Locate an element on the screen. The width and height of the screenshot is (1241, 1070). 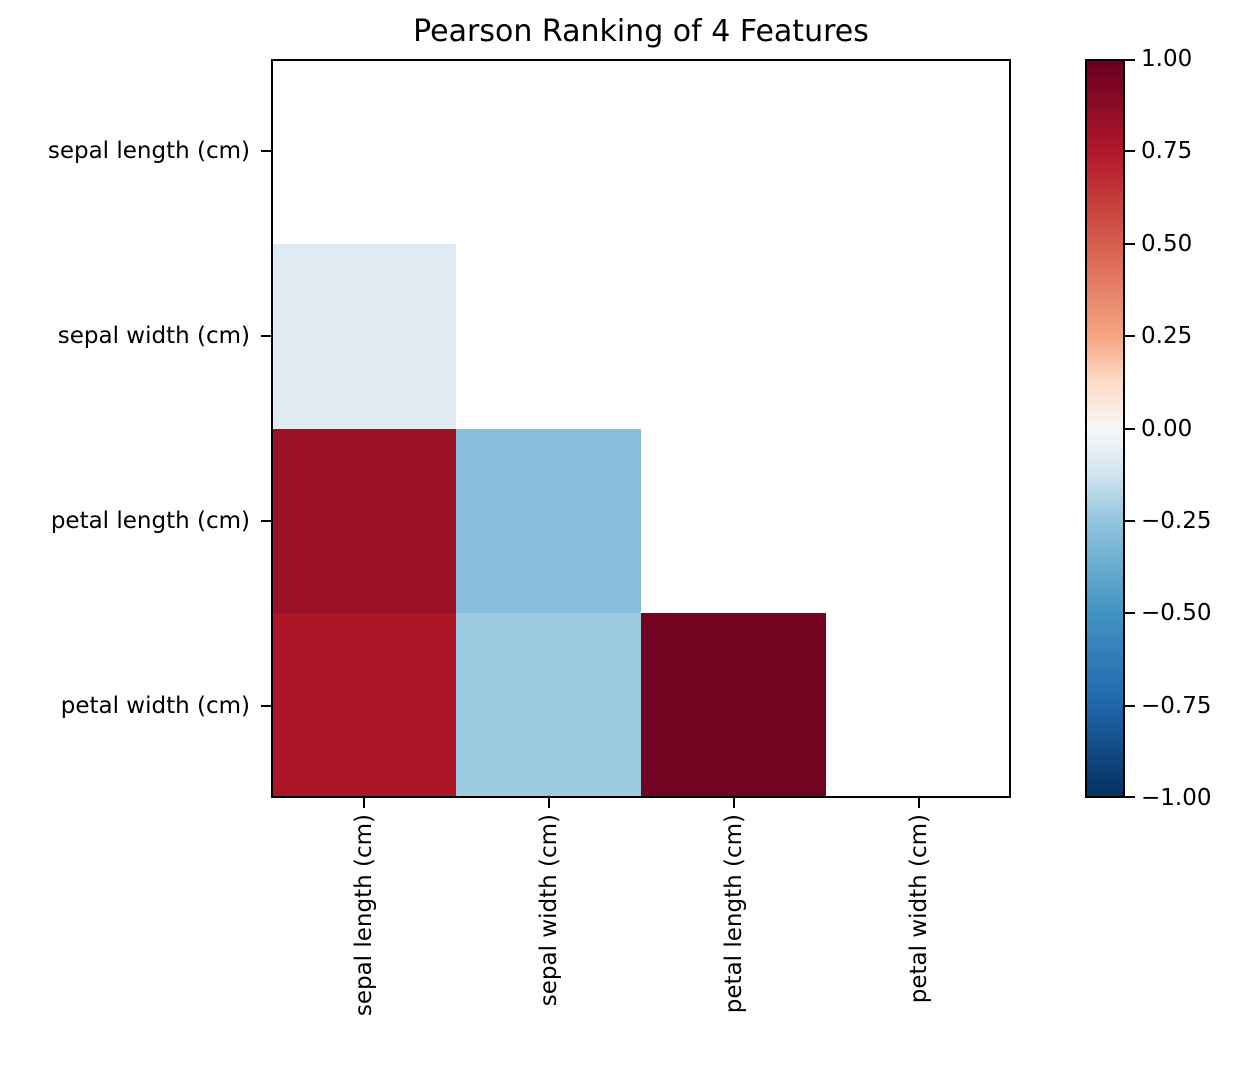
colorbar-tick-label: 0.25 is located at coordinates (1167, 336).